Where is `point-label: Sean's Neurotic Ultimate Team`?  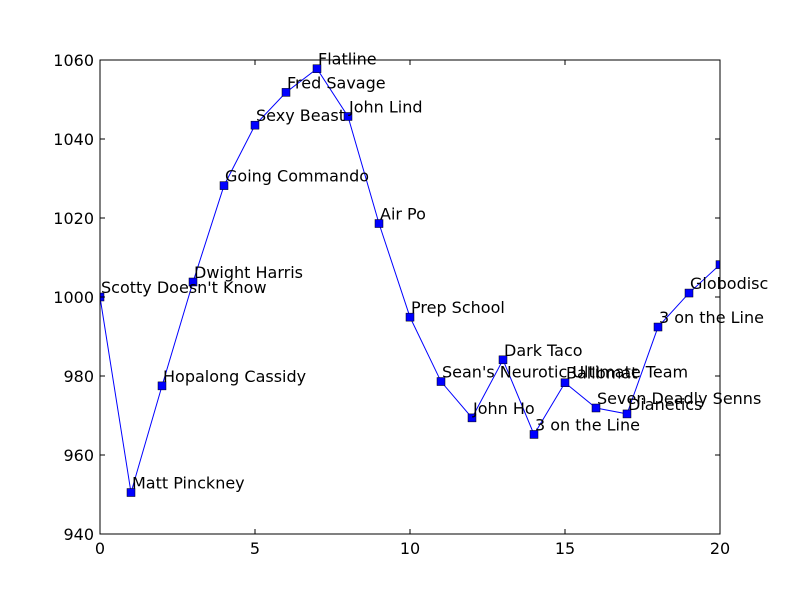
point-label: Sean's Neurotic Ultimate Team is located at coordinates (565, 372).